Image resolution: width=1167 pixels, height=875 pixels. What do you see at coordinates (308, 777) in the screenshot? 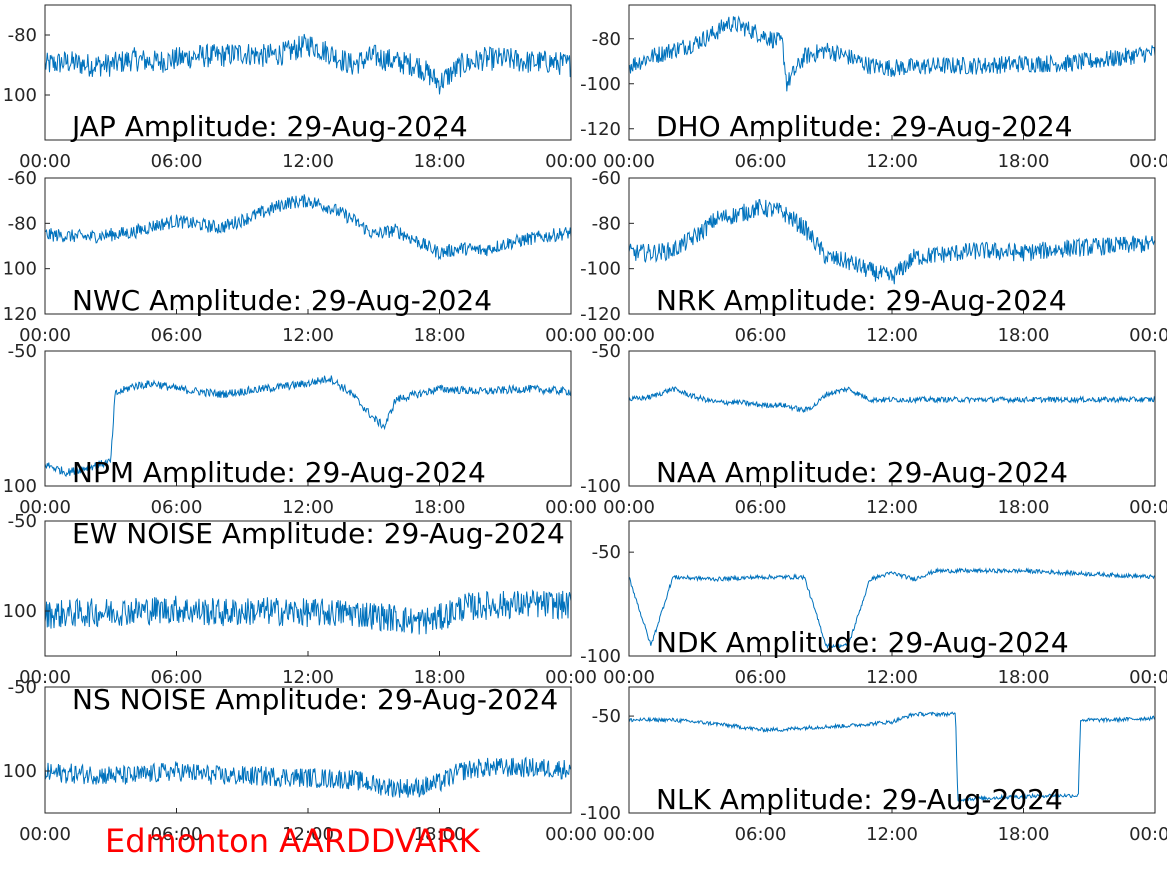
I see `series-line-ns-noise-amplitude` at bounding box center [308, 777].